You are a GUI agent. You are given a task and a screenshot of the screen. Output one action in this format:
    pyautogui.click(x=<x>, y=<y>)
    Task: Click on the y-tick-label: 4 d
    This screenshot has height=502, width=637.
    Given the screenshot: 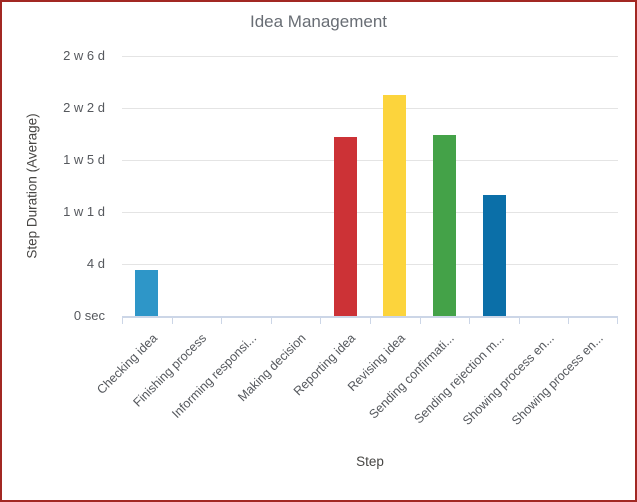 What is the action you would take?
    pyautogui.click(x=95, y=263)
    